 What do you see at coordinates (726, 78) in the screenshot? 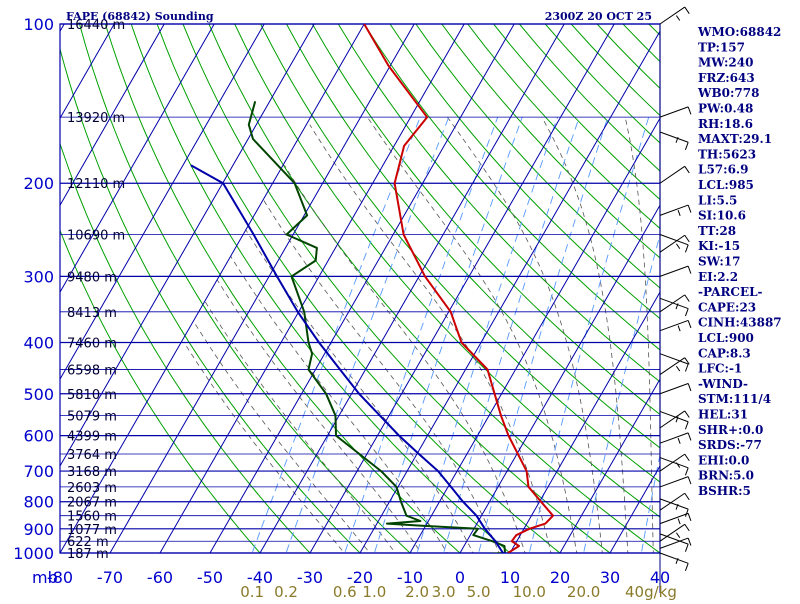
I see `index-item: FRZ:643` at bounding box center [726, 78].